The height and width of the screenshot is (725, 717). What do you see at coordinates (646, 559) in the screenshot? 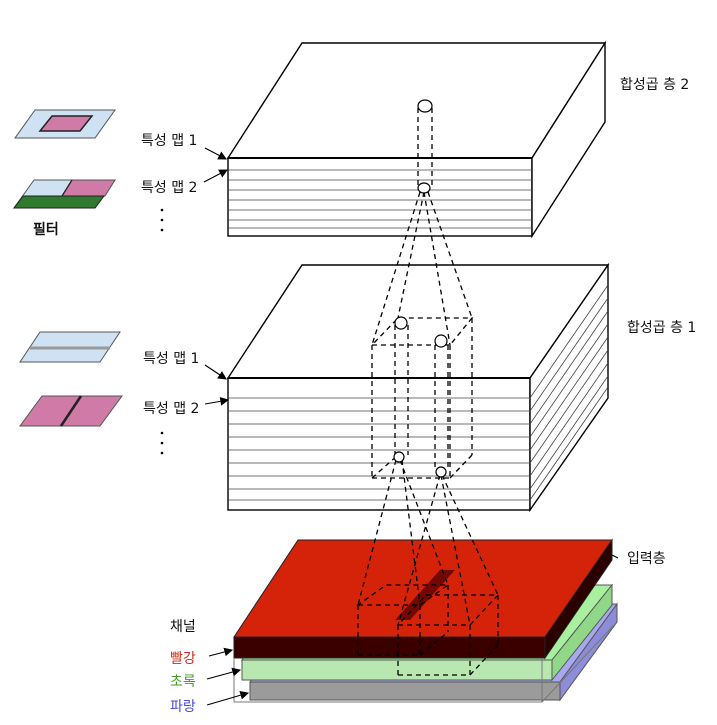
I see `input-layer-label: 입력층` at bounding box center [646, 559].